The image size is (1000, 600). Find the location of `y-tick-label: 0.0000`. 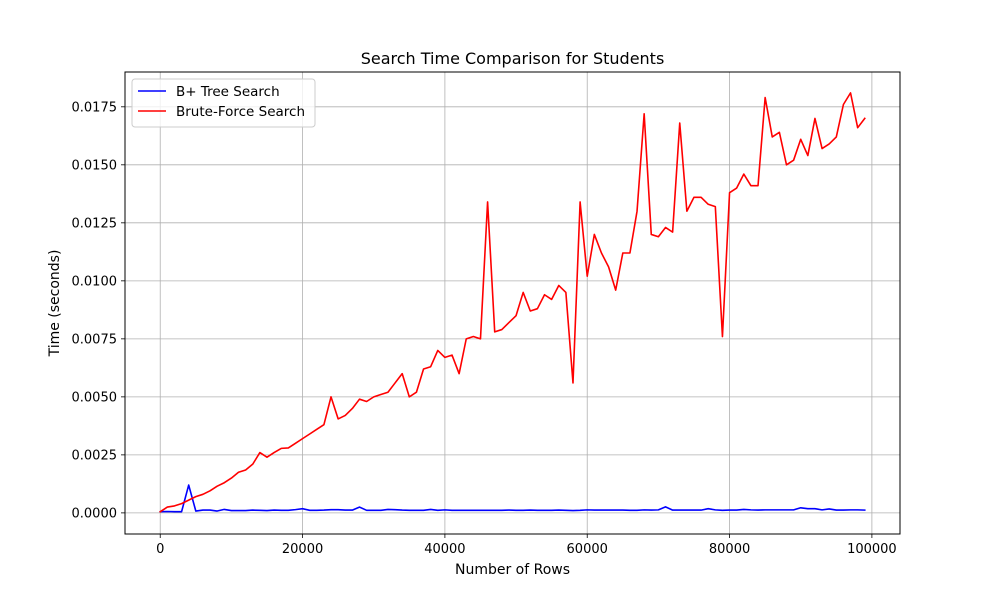

y-tick-label: 0.0000 is located at coordinates (95, 513).